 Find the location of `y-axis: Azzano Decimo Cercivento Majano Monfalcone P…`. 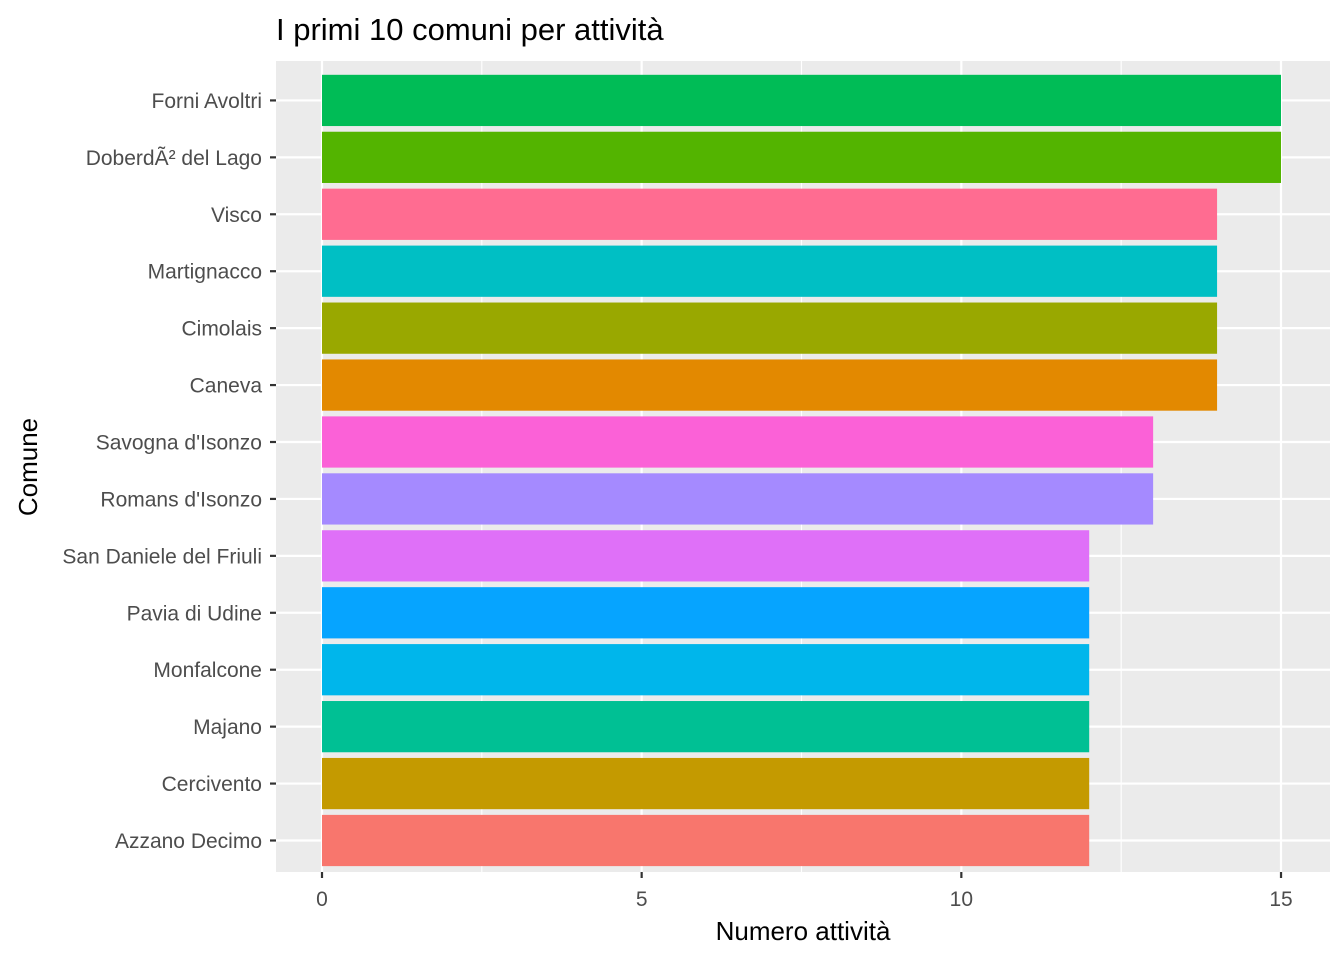

y-axis: Azzano Decimo Cercivento Majano Monfalcone P… is located at coordinates (169, 471).